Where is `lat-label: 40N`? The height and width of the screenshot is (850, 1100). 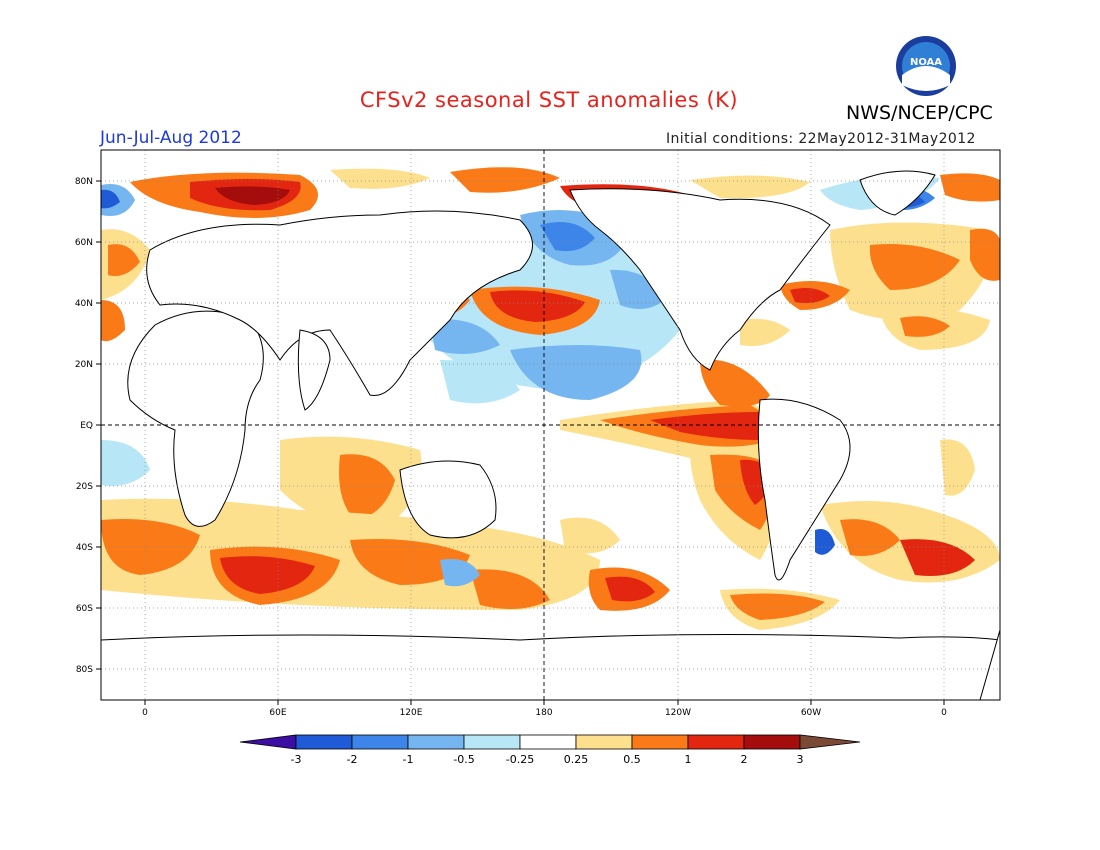
lat-label: 40N is located at coordinates (84, 304).